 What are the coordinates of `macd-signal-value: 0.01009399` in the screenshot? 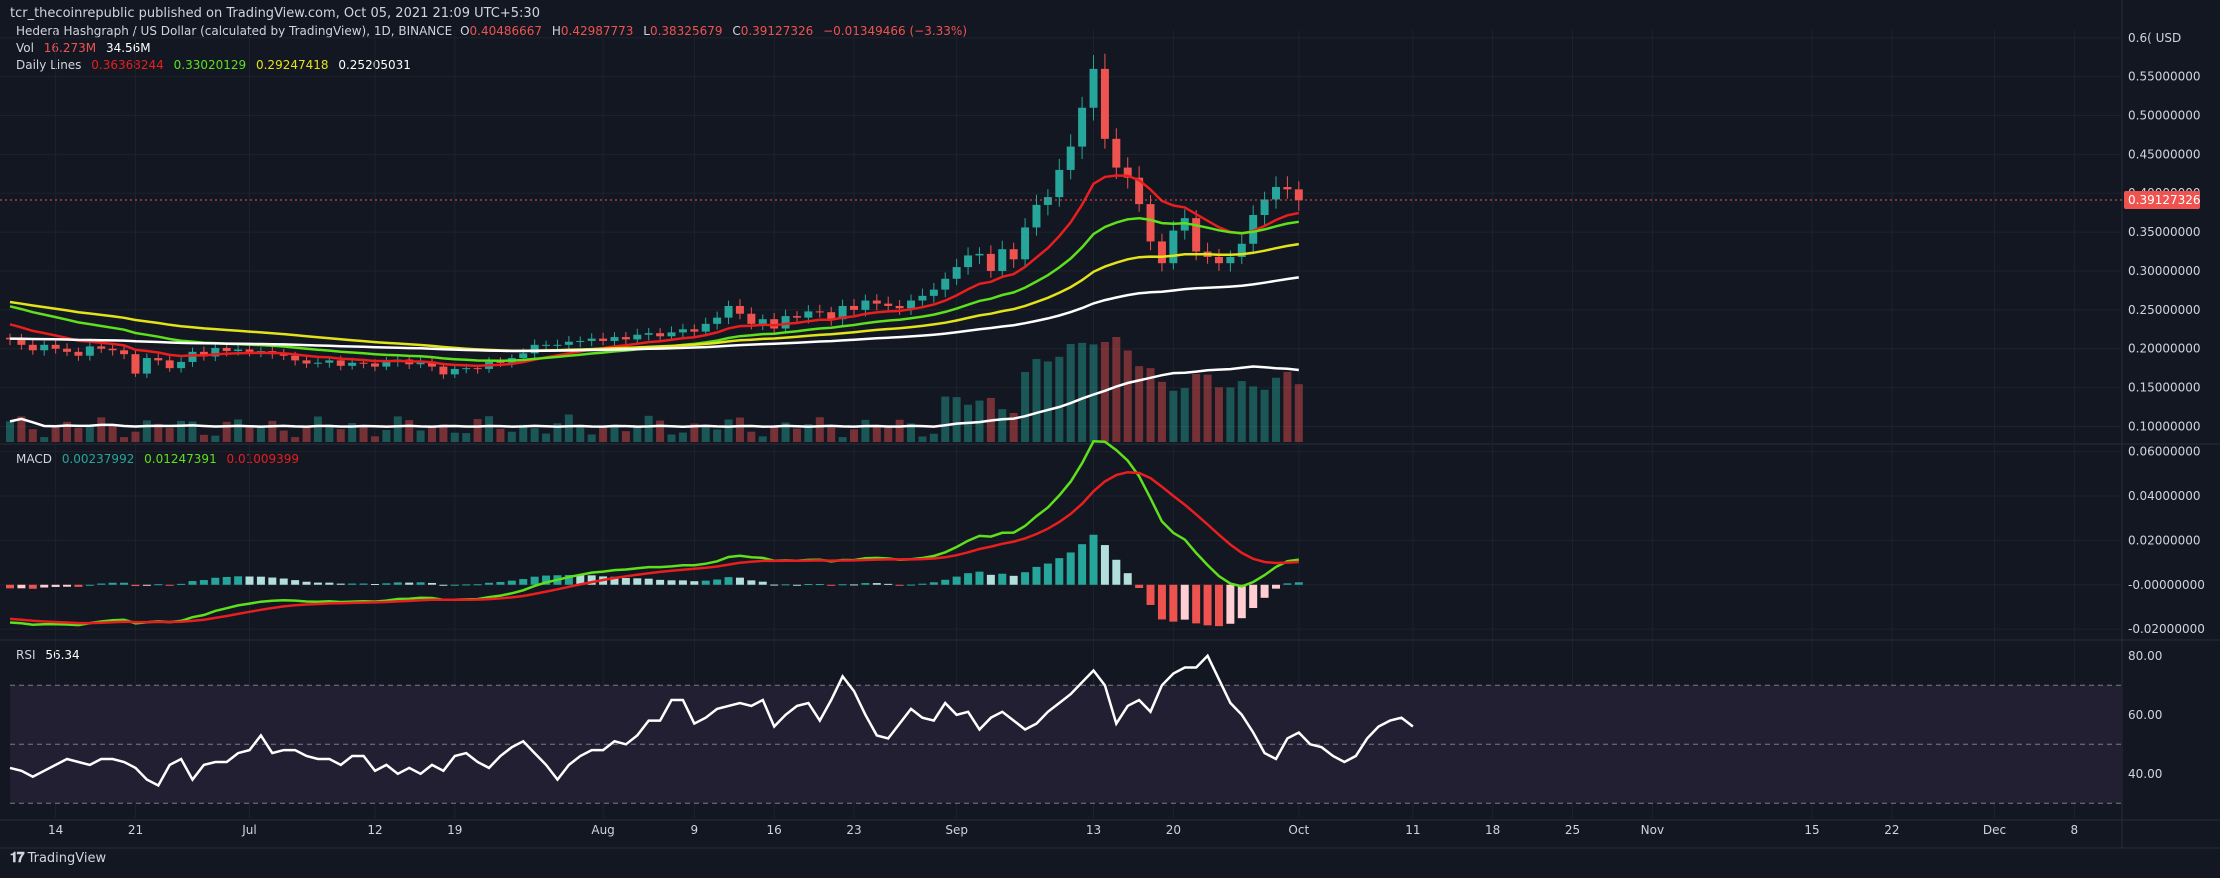 It's located at (263, 459).